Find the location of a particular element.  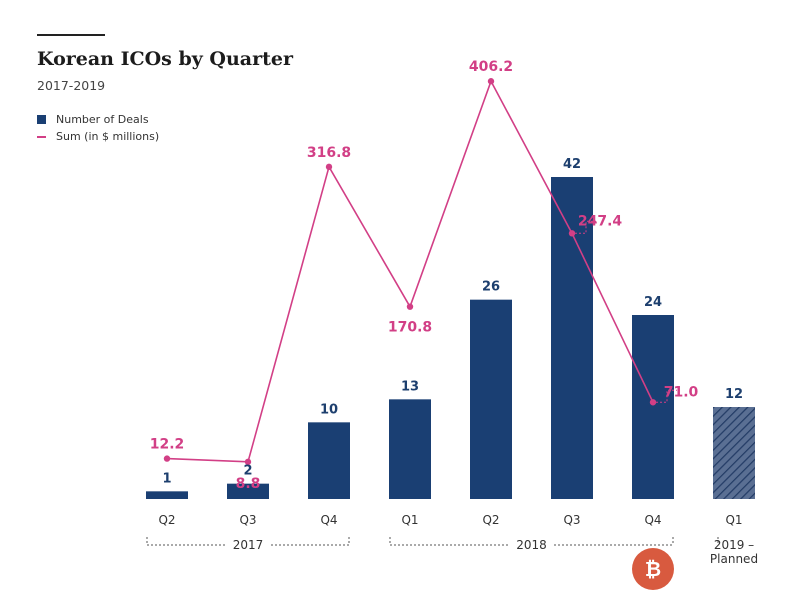

bitcoin-glyph: ₿ is located at coordinates (653, 568).